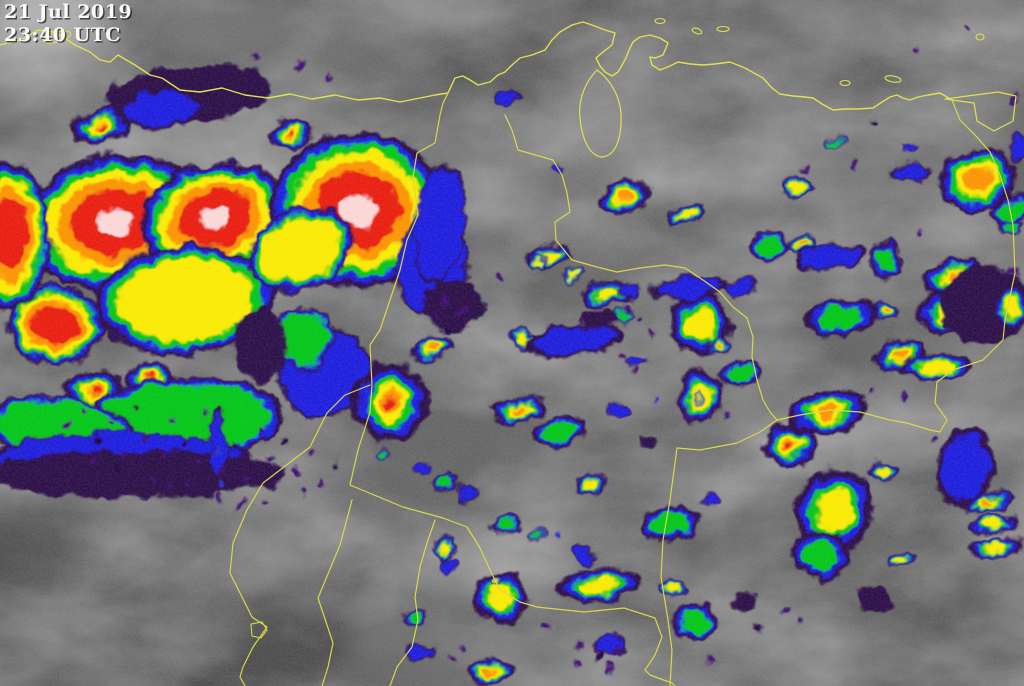 This screenshot has width=1024, height=686. I want to click on small-lake-outline, so click(259, 630).